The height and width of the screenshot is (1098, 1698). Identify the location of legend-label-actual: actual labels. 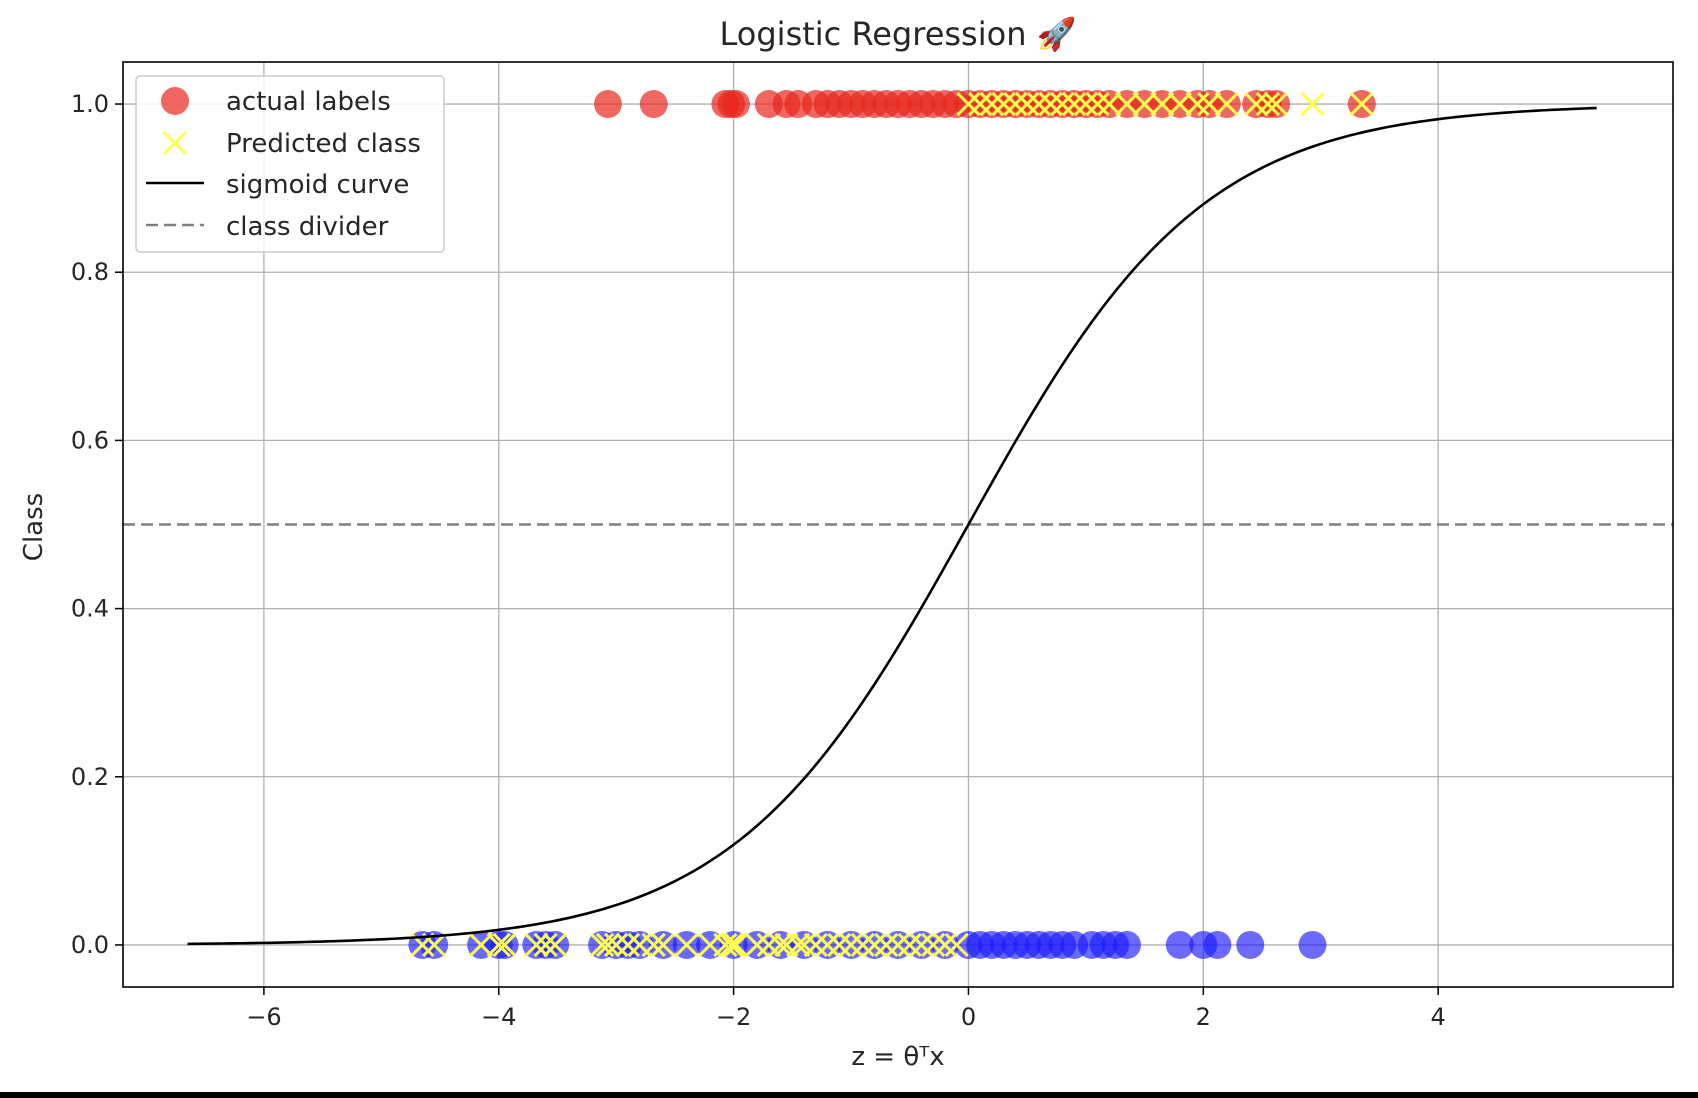
(308, 102).